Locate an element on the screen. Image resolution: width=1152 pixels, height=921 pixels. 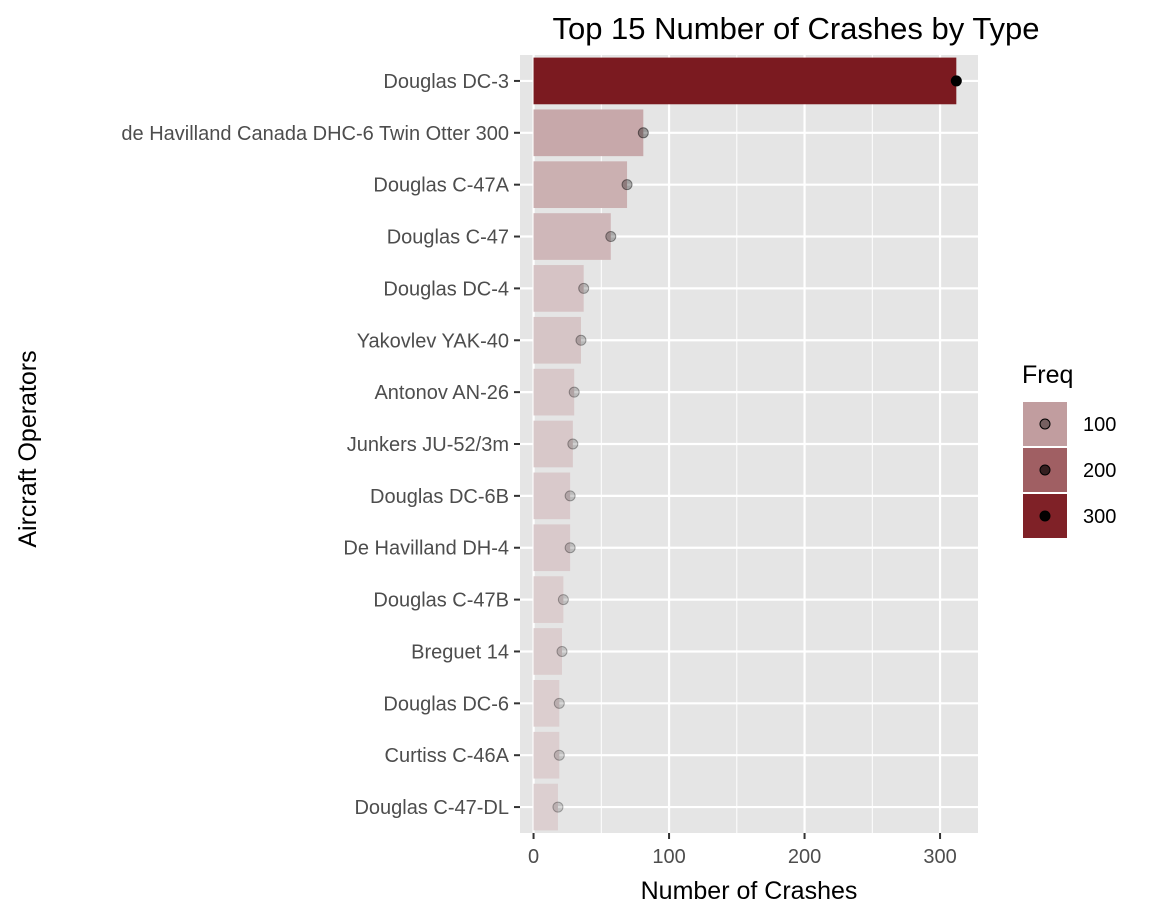
y-tick-label: De Havilland DH-4 is located at coordinates (426, 549).